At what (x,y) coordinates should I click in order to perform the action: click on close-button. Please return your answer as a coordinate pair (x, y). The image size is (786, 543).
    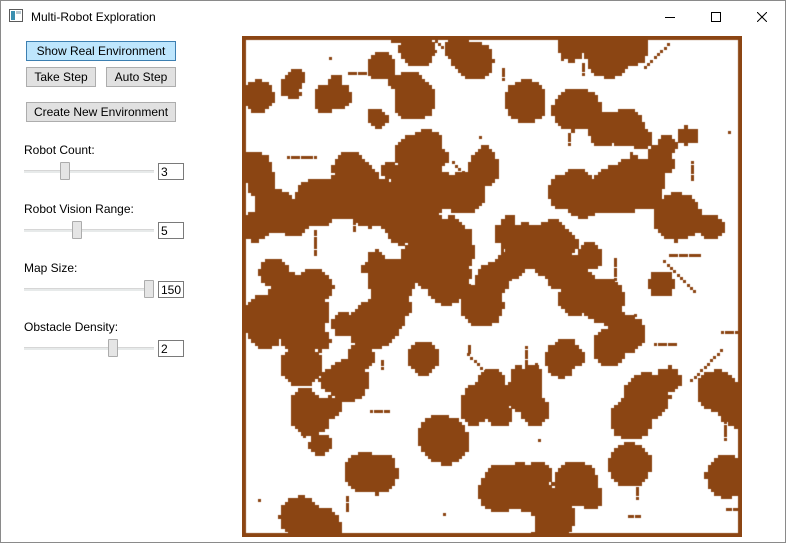
    Looking at the image, I should click on (762, 16).